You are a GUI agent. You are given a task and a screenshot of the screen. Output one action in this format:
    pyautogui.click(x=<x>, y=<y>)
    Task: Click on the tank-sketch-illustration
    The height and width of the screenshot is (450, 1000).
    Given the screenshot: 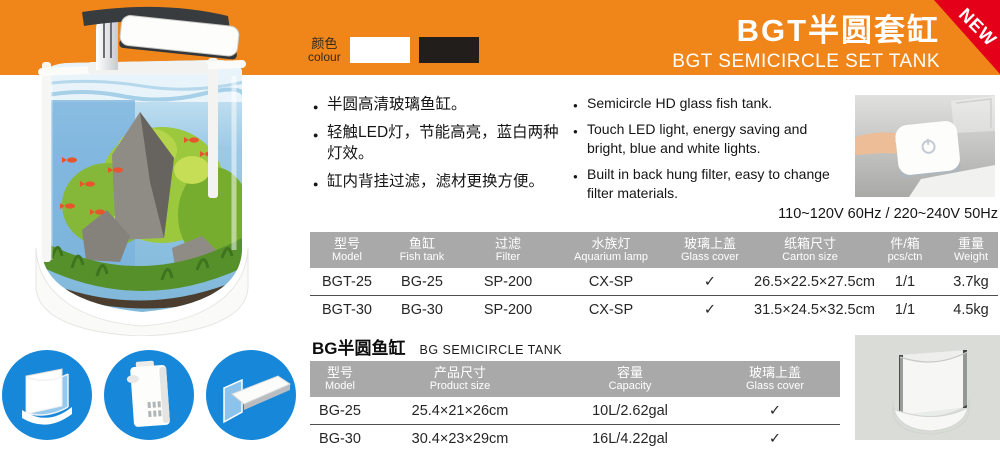 What is the action you would take?
    pyautogui.click(x=927, y=387)
    